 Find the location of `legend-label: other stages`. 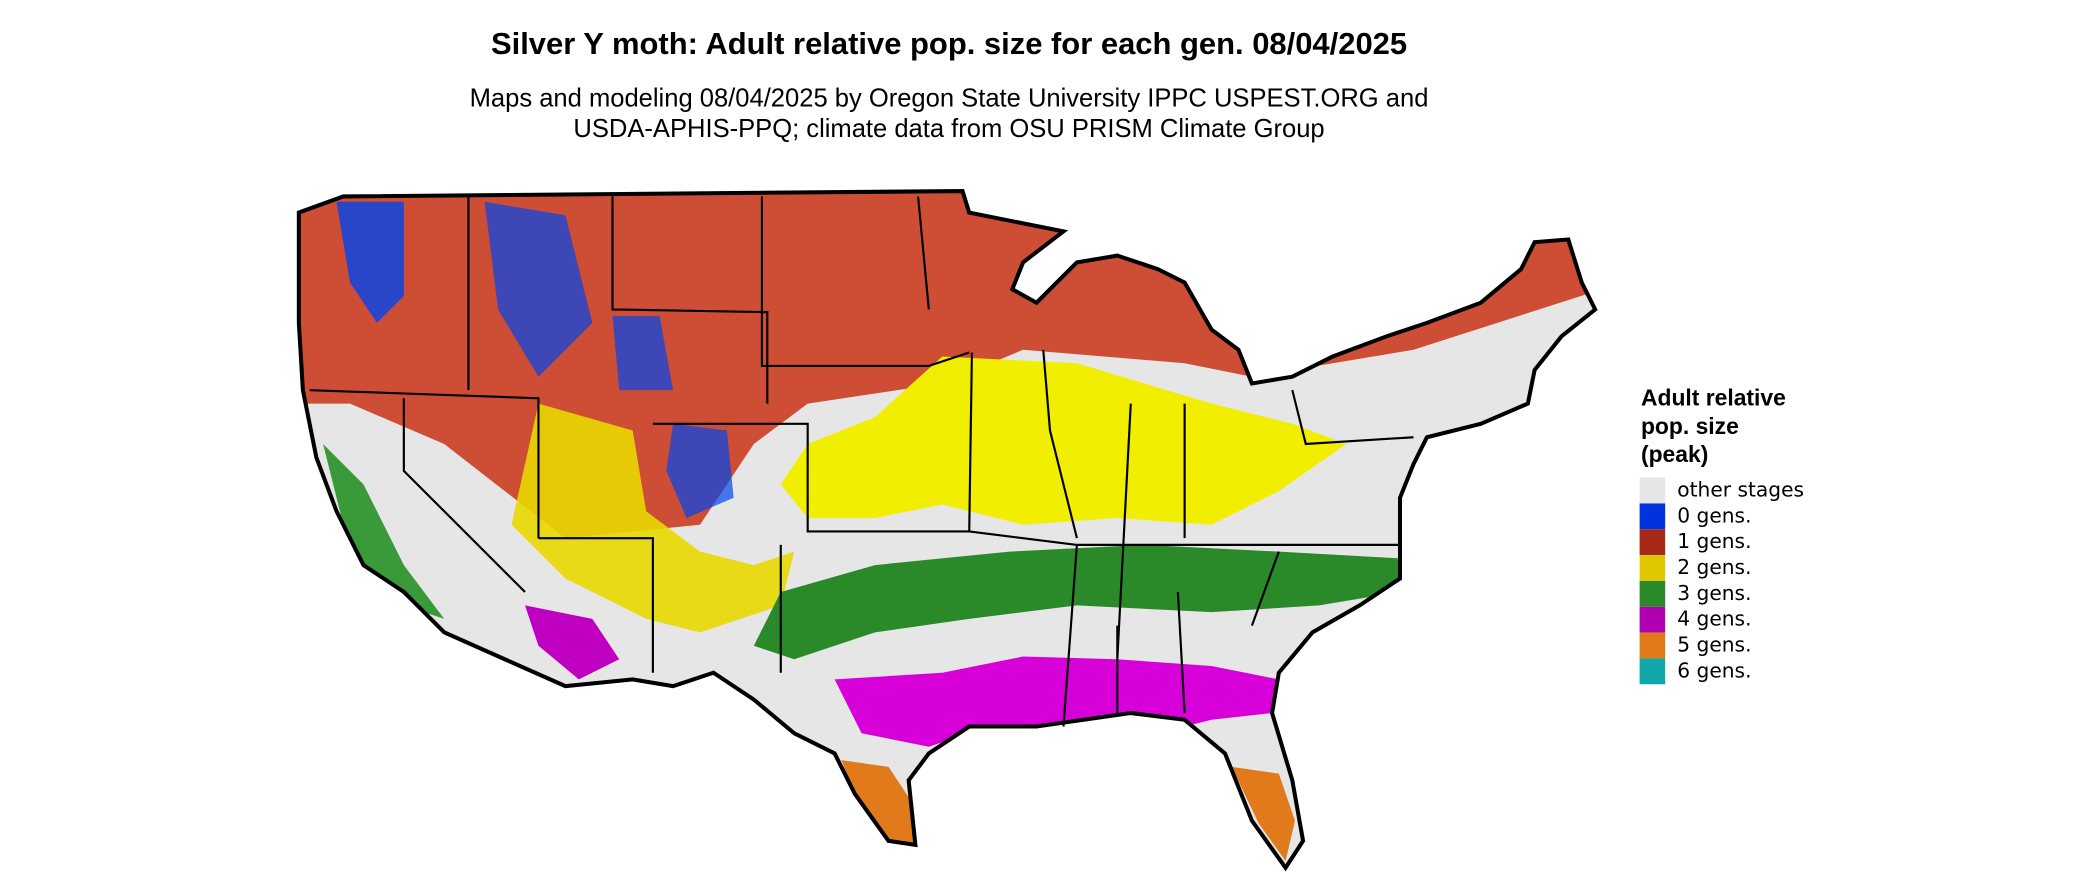

legend-label: other stages is located at coordinates (1740, 490).